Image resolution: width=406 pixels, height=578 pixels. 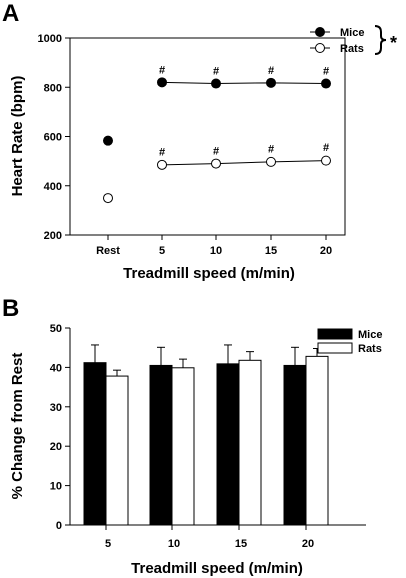 What do you see at coordinates (174, 544) in the screenshot?
I see `panel-b-x-tick-label: 10` at bounding box center [174, 544].